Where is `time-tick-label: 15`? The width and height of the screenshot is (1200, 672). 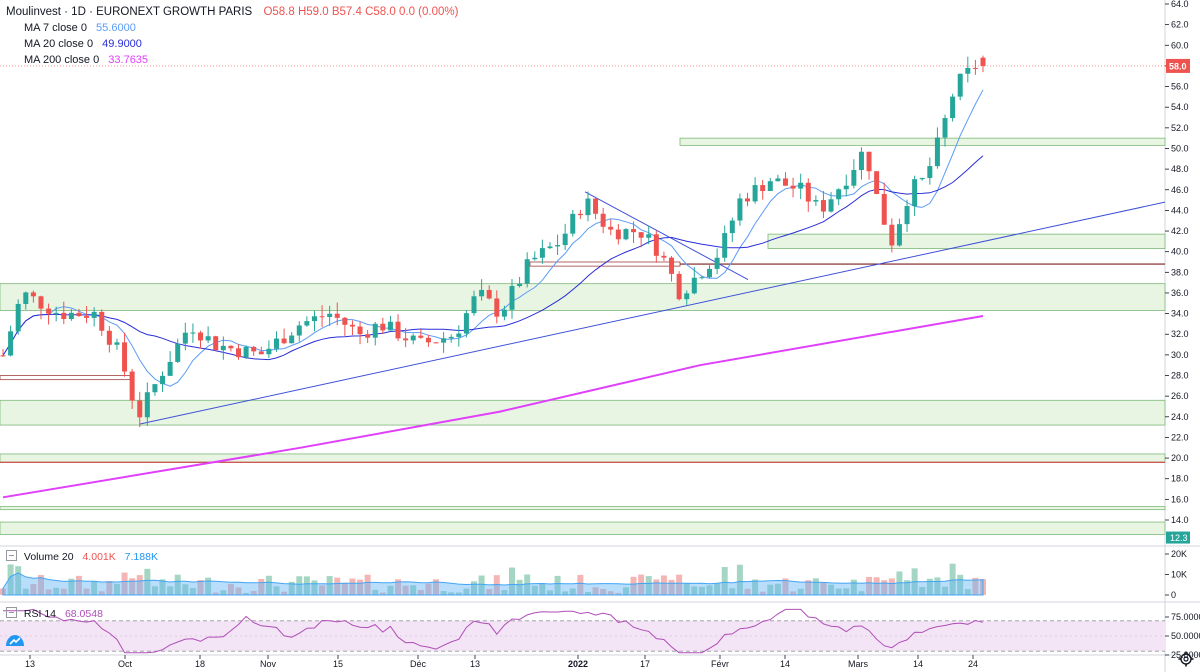 time-tick-label: 15 is located at coordinates (338, 664).